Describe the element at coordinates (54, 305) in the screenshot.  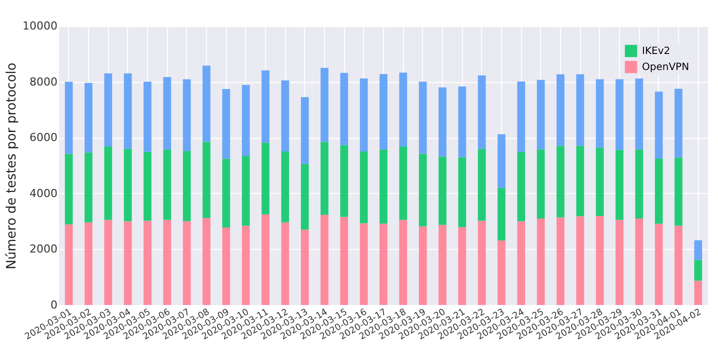
I see `y-tick-label: 0` at that location.